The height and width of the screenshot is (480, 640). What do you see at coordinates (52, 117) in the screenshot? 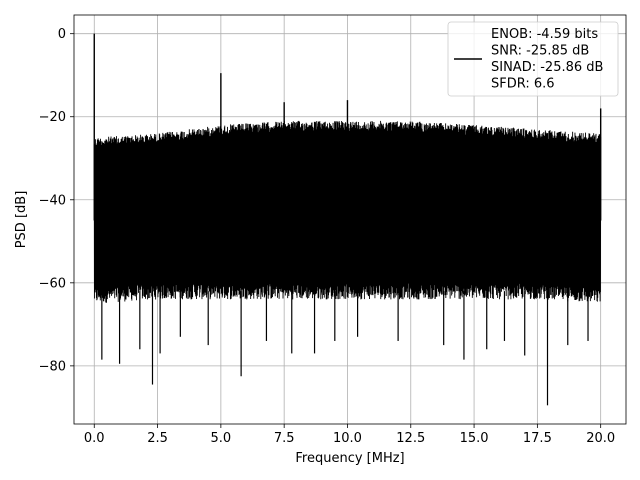
I see `y-tick-label: −20` at bounding box center [52, 117].